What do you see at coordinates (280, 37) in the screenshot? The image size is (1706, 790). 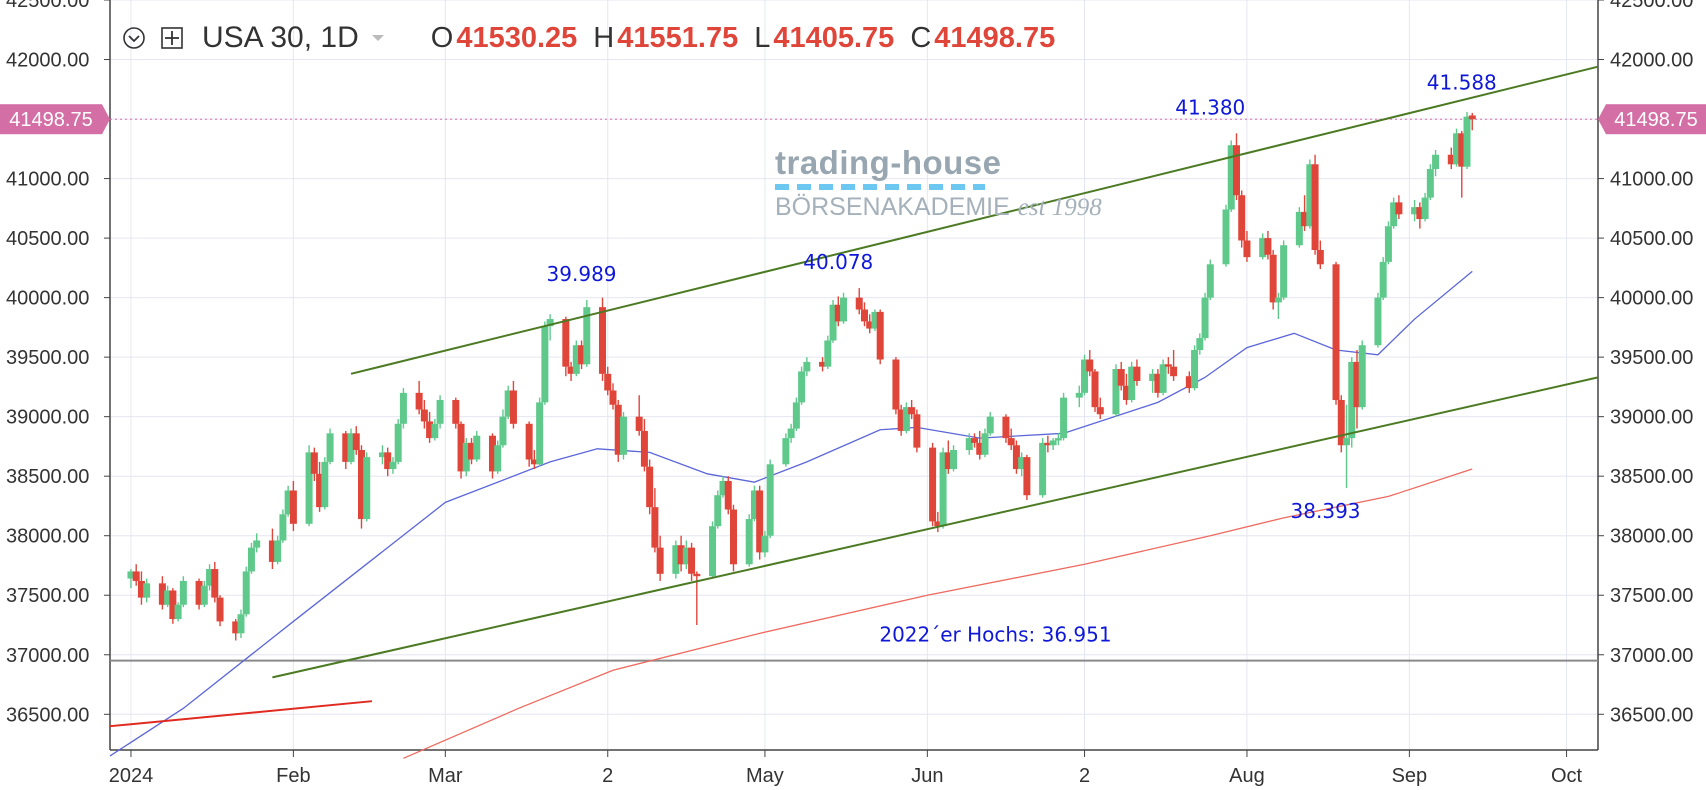 I see `symbol-label: USA 30, 1D` at bounding box center [280, 37].